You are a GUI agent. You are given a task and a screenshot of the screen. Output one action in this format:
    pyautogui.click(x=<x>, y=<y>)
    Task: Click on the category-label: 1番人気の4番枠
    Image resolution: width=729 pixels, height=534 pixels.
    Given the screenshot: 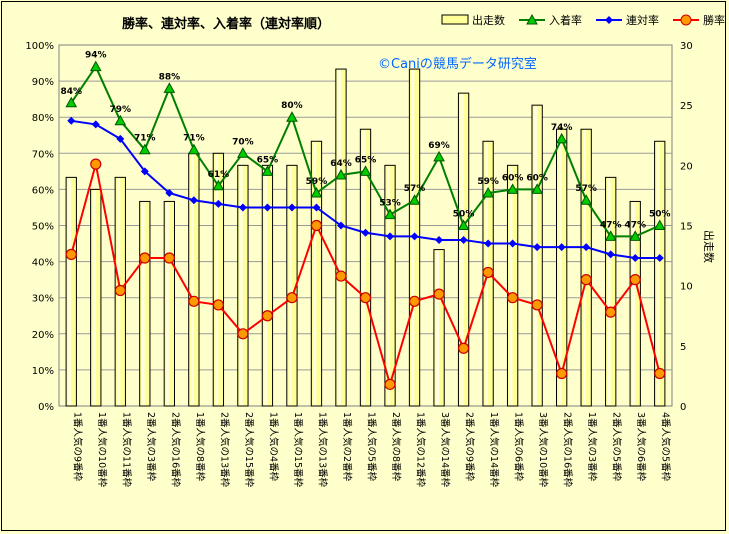 What is the action you would take?
    pyautogui.click(x=273, y=447)
    